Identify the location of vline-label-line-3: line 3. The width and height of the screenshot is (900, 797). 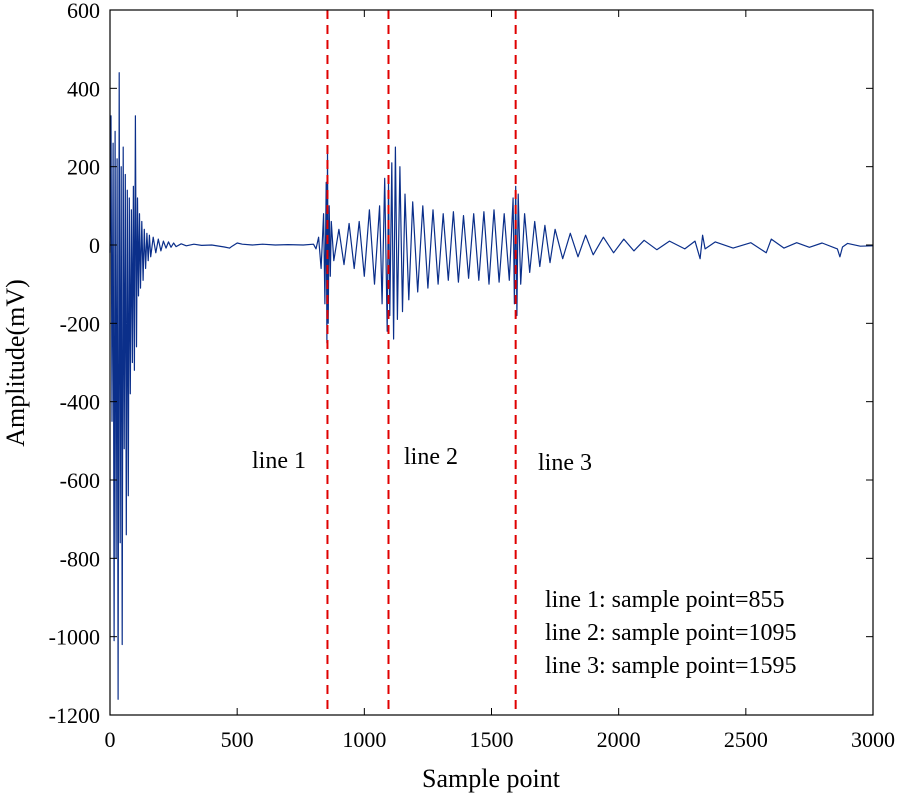
(565, 463).